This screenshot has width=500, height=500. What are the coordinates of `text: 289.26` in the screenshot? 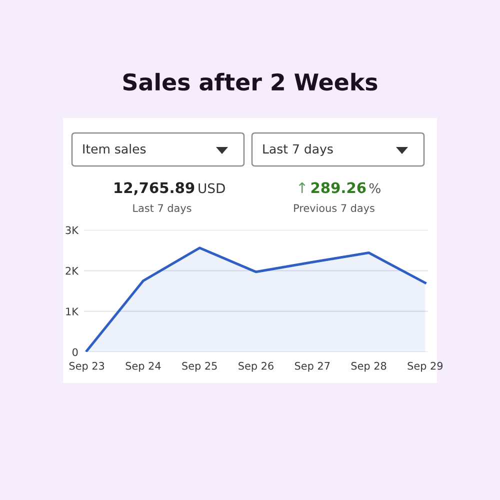 It's located at (338, 188).